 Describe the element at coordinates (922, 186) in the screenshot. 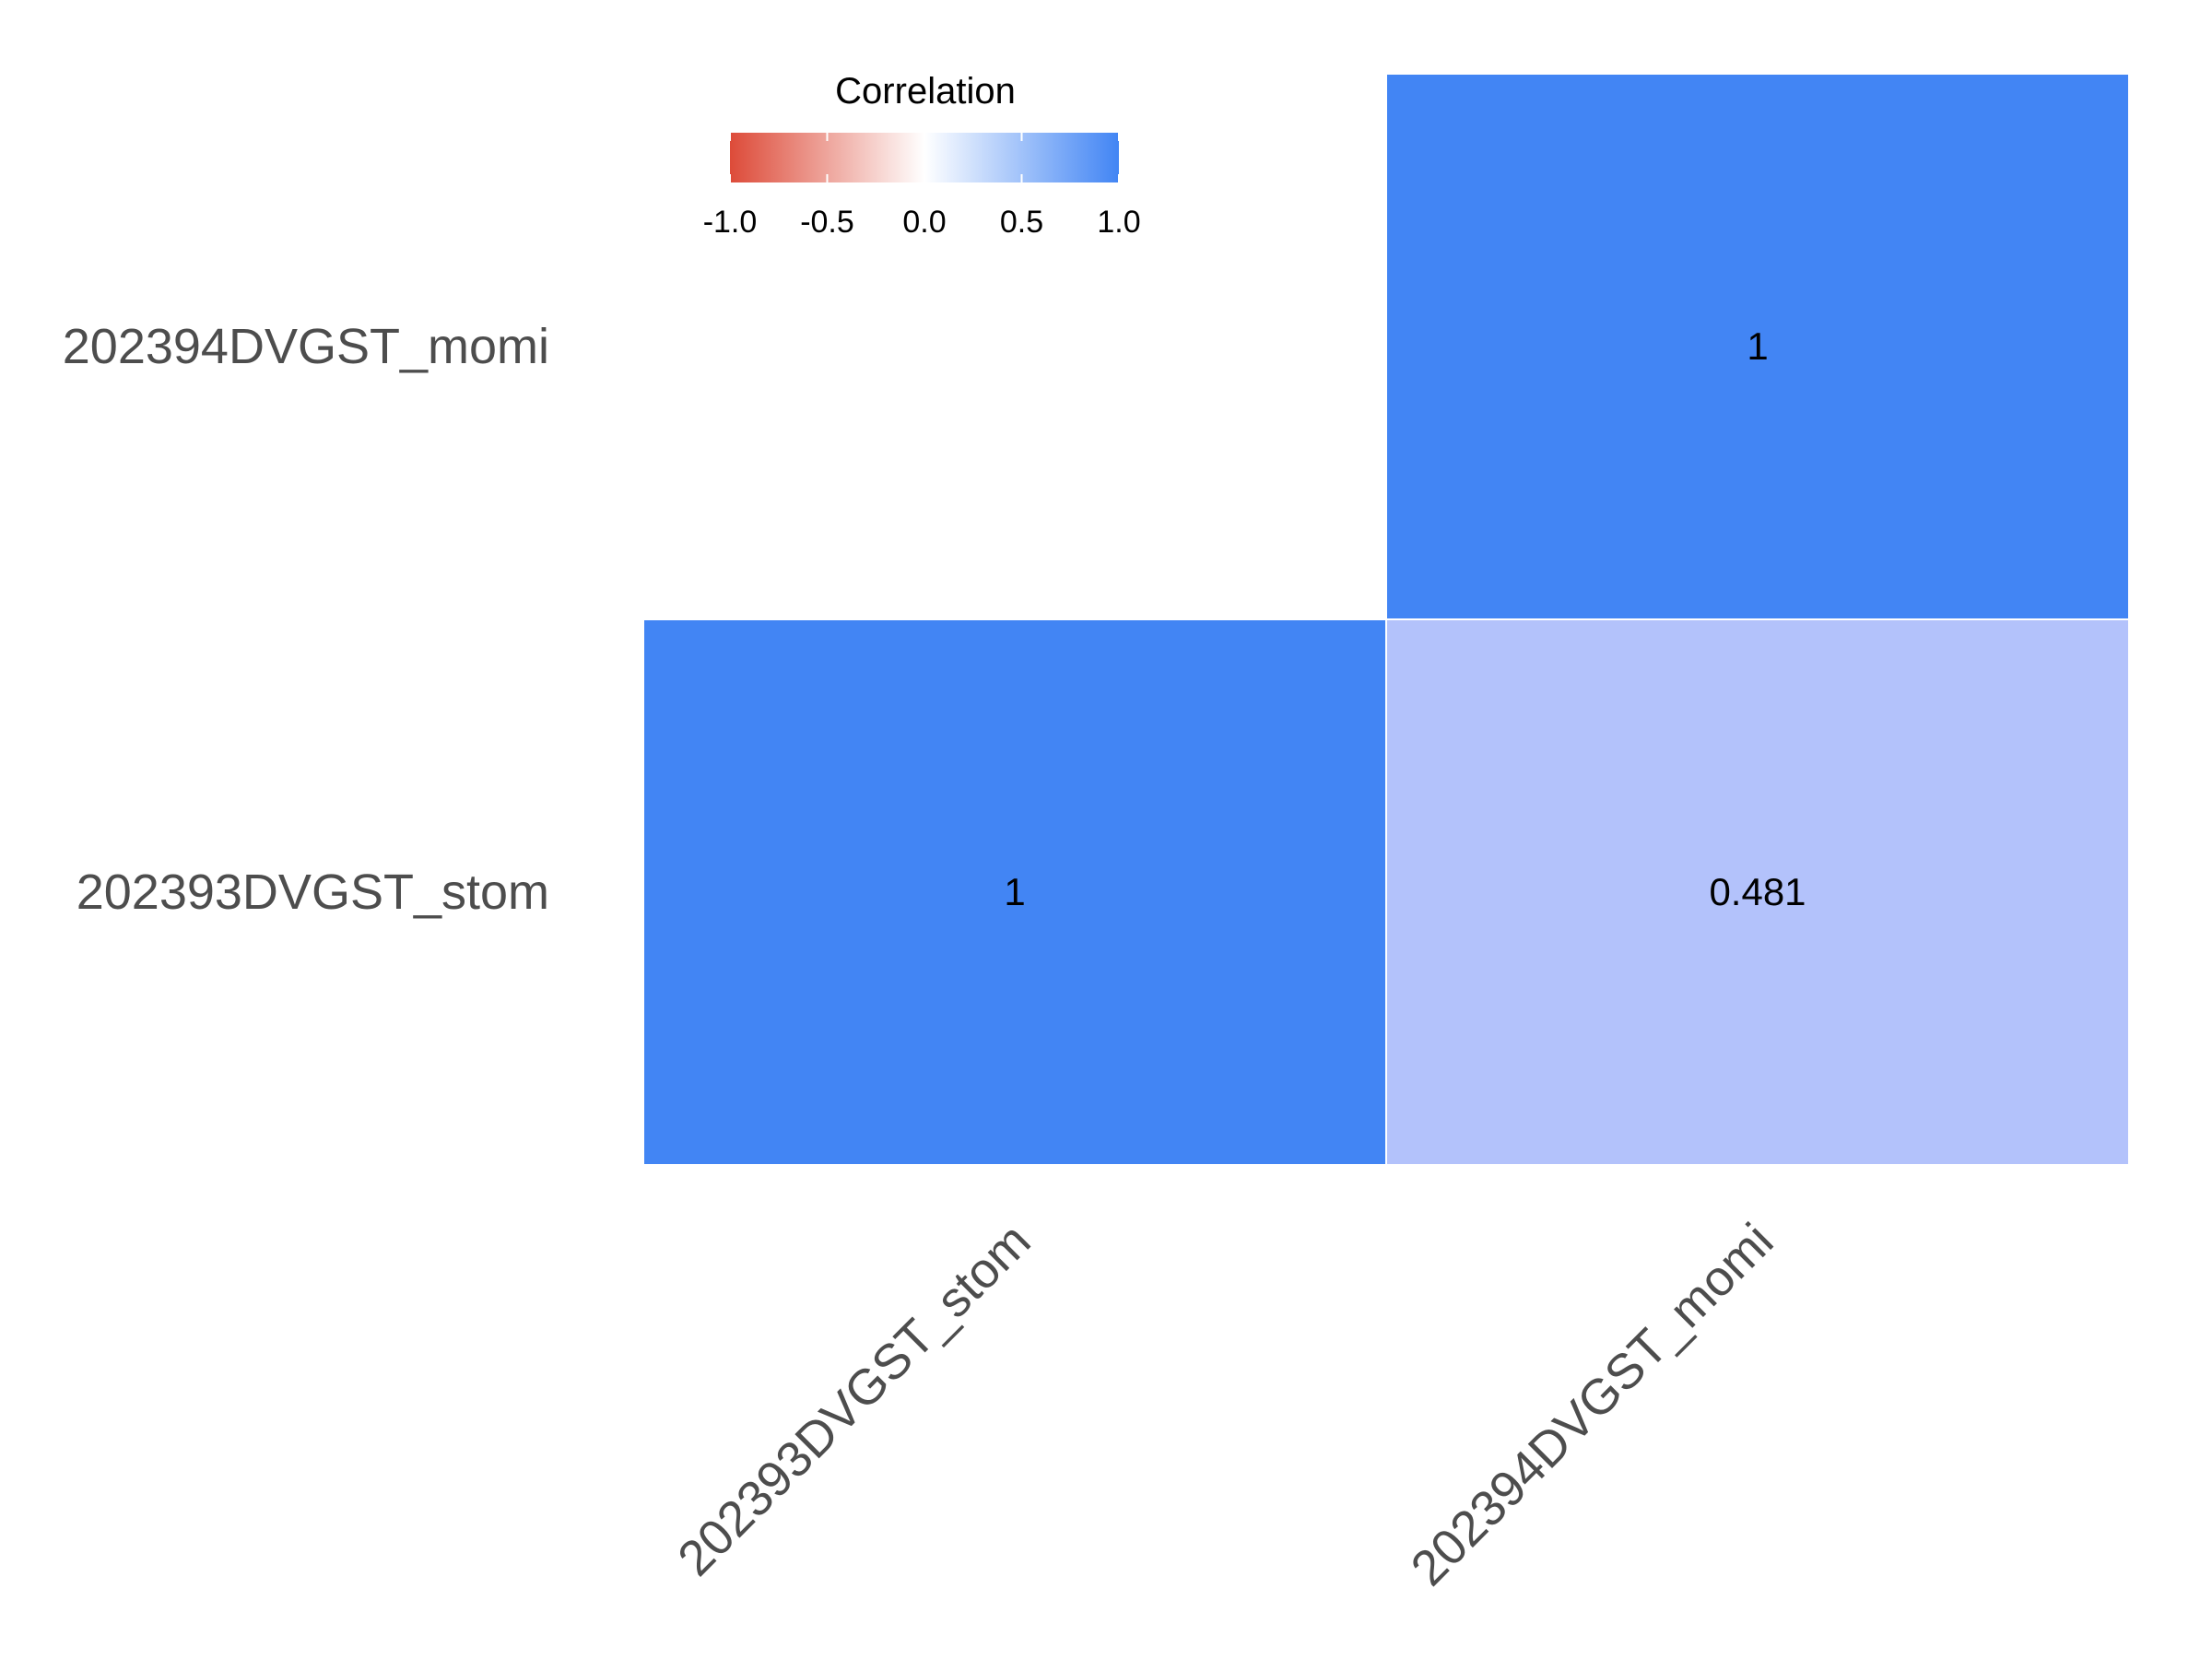

I see `legend-ticks: -1.0 -0.5 0.0 0.5 1.0` at that location.